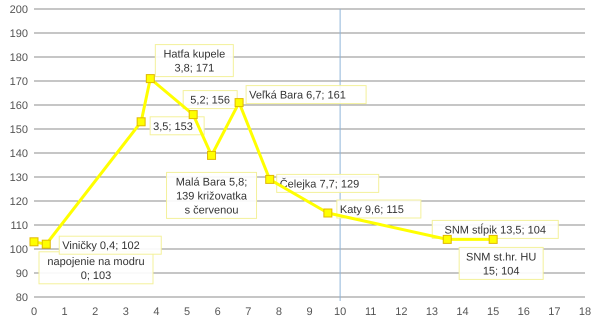 Image resolution: width=598 pixels, height=331 pixels. What do you see at coordinates (501, 264) in the screenshot?
I see `data-label: SNM st.hr. HU 15; 104` at bounding box center [501, 264].